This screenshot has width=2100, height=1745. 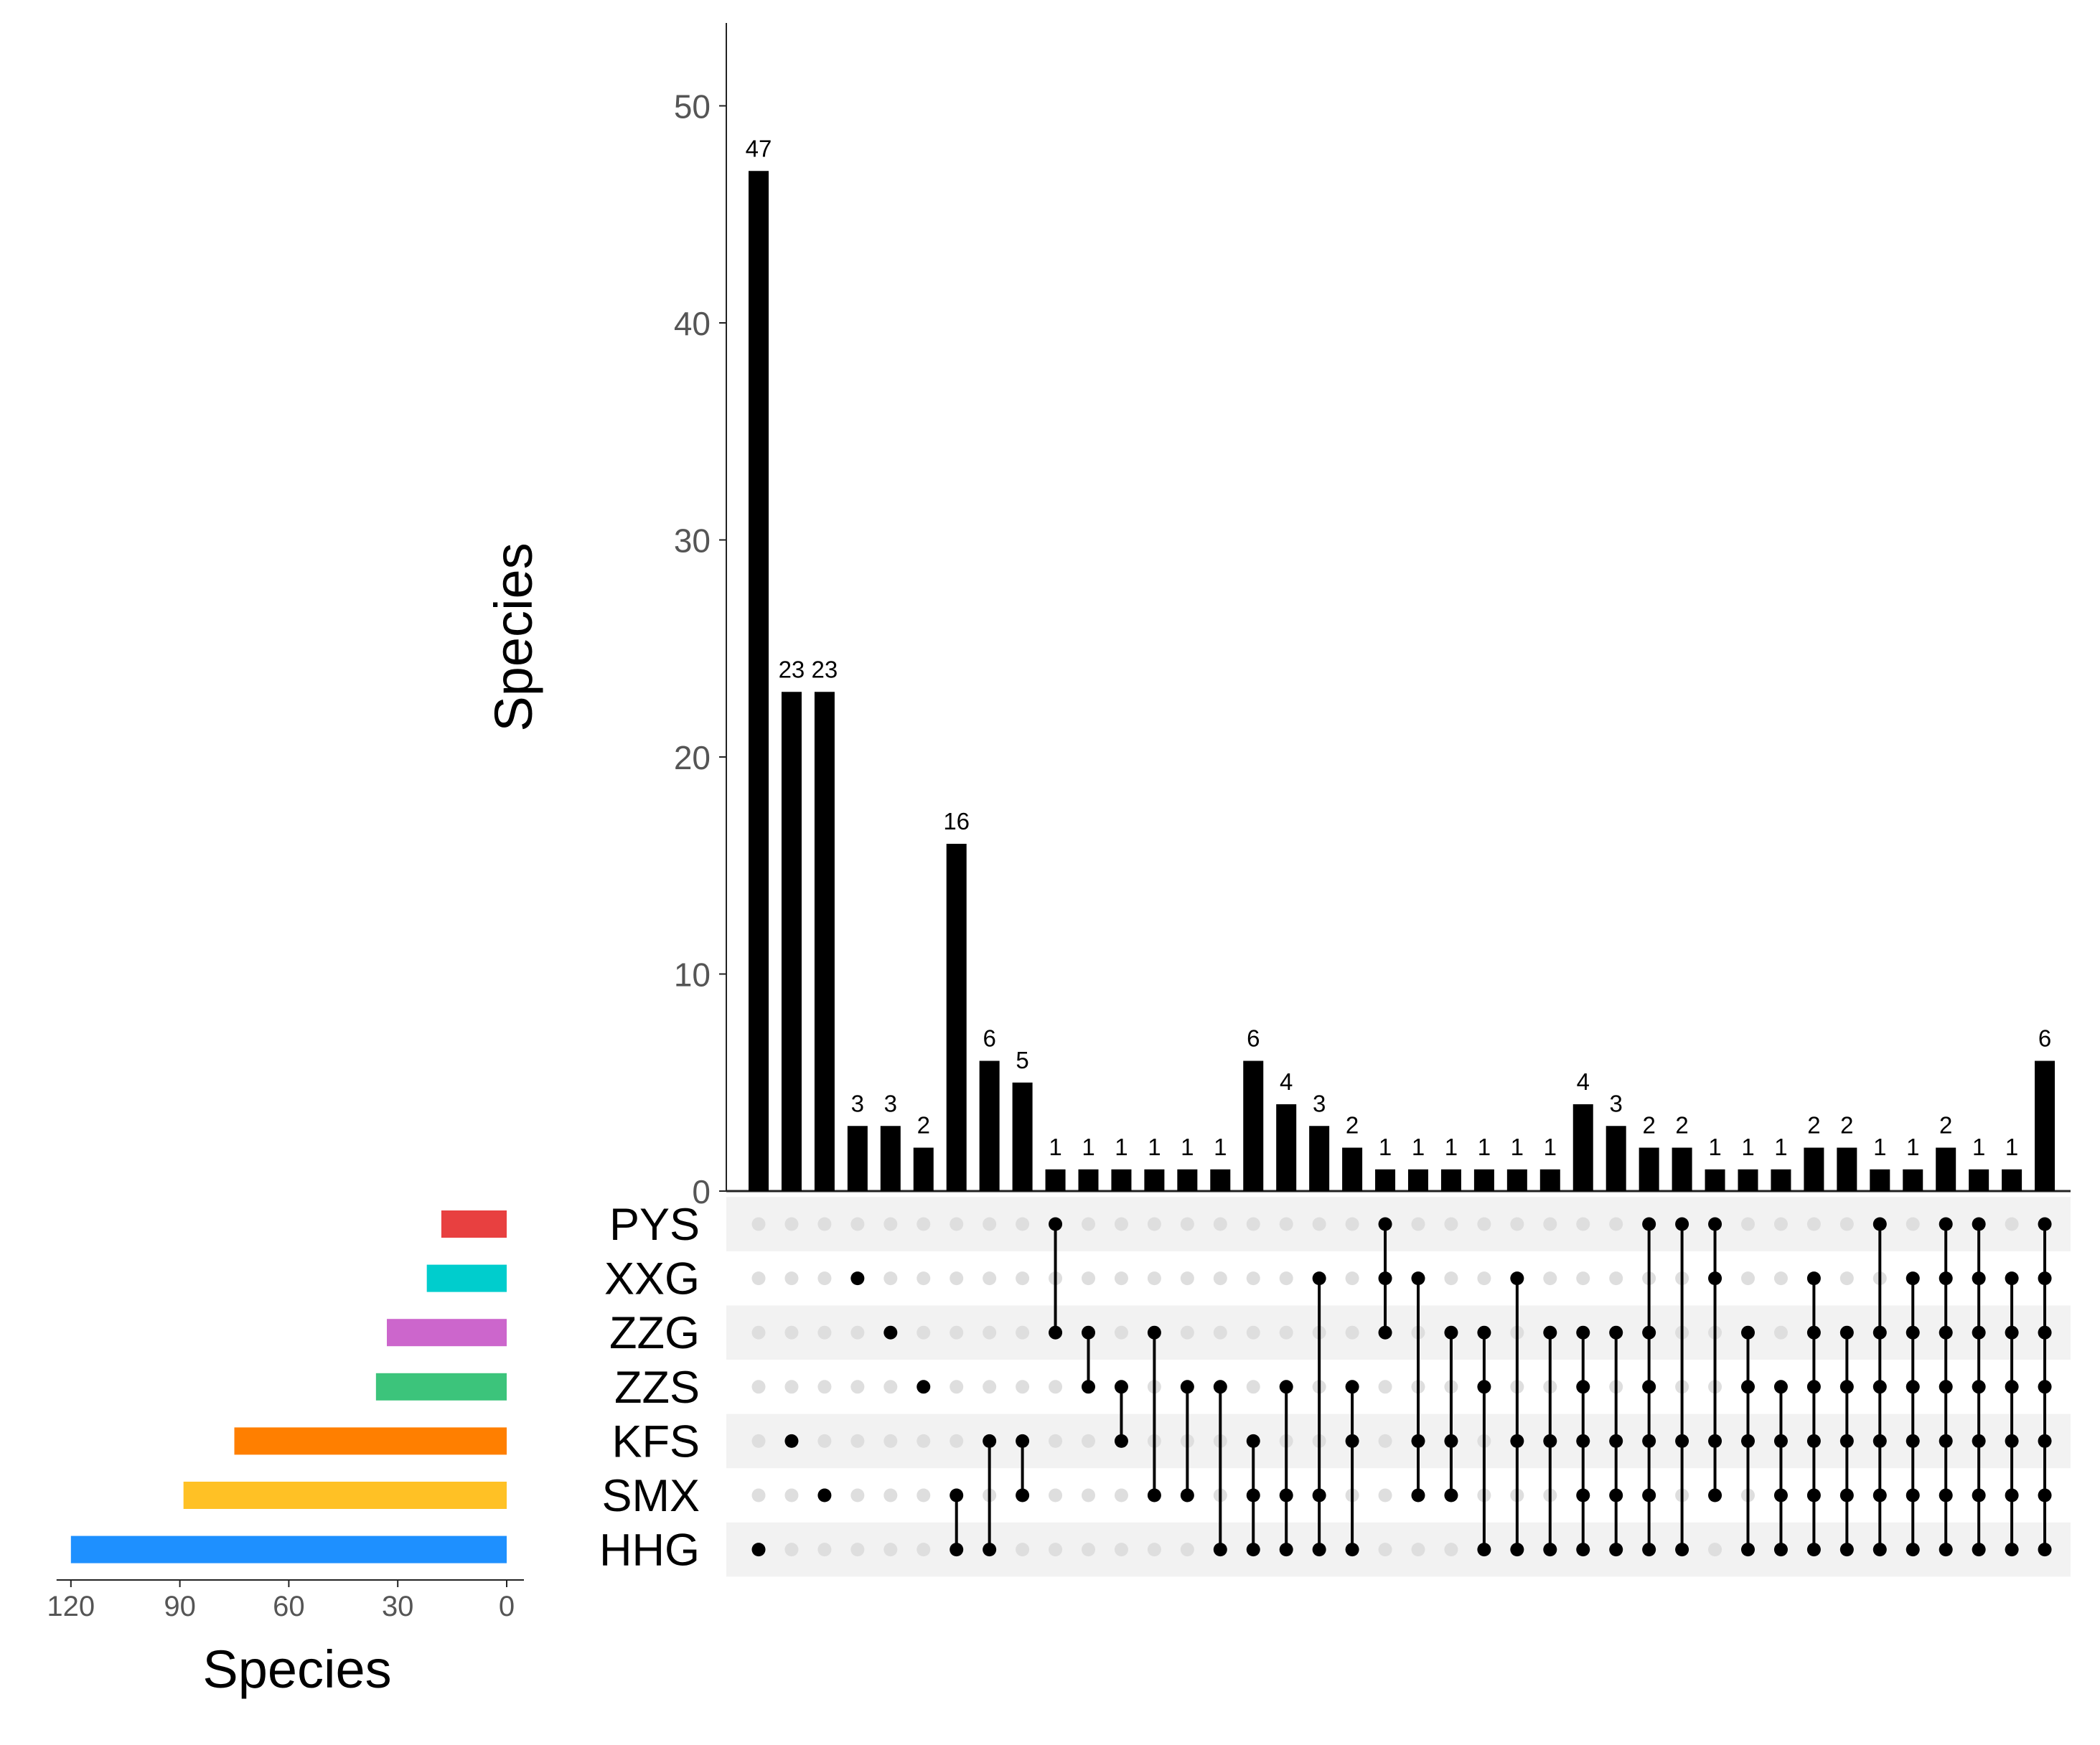 What do you see at coordinates (285, 1639) in the screenshot?
I see `set-size-axis: 120 90 60 30 0 Species` at bounding box center [285, 1639].